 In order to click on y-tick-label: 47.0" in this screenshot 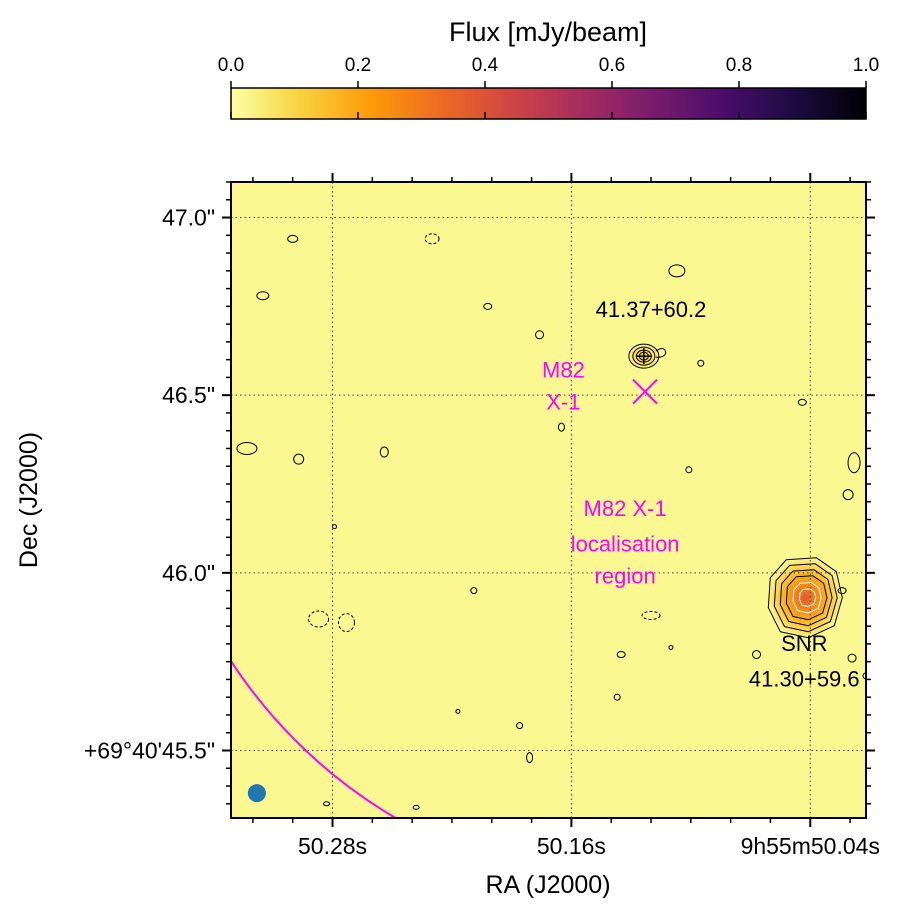, I will do `click(188, 218)`.